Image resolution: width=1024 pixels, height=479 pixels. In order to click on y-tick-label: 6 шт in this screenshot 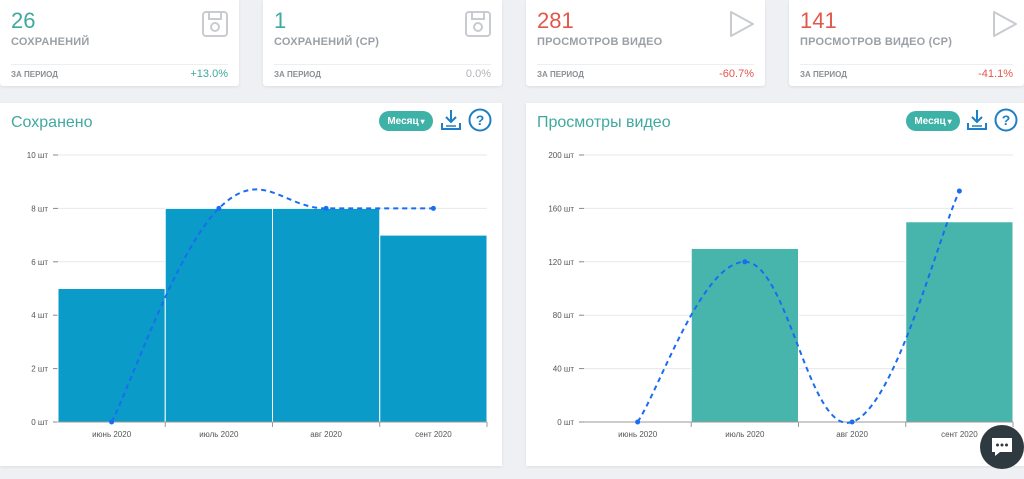, I will do `click(39, 262)`.